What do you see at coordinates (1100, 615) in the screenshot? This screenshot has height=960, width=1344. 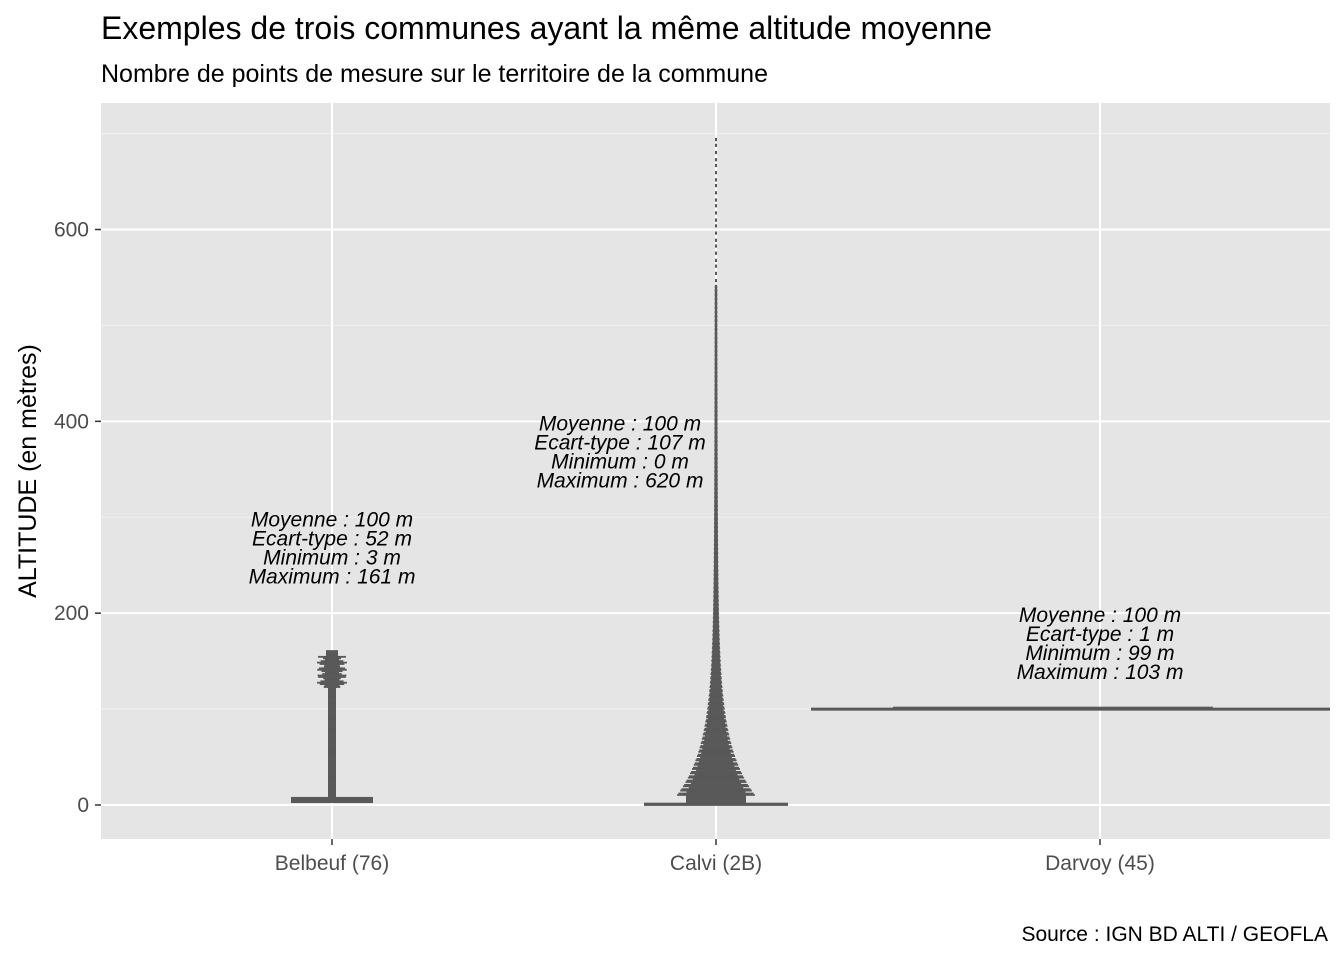 I see `annotation-line: Moyenne : 100 m` at bounding box center [1100, 615].